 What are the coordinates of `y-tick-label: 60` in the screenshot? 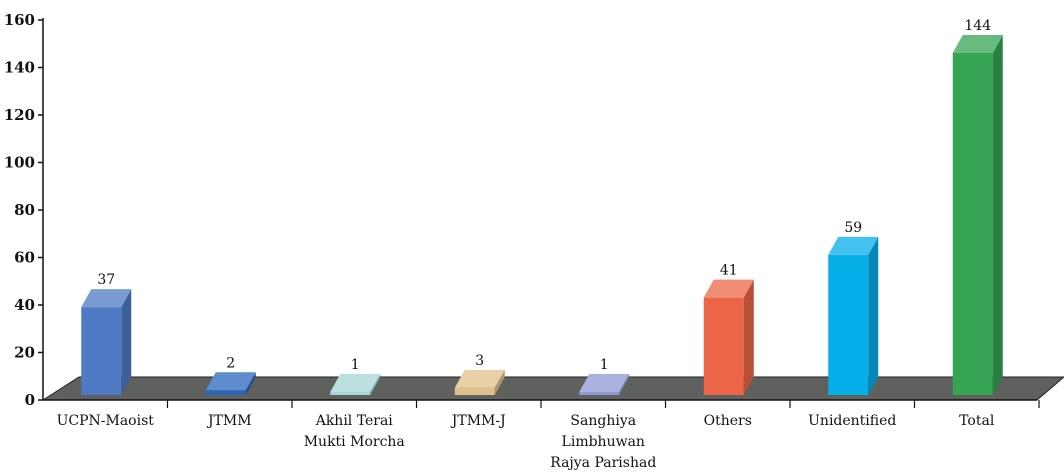 It's located at (24, 258).